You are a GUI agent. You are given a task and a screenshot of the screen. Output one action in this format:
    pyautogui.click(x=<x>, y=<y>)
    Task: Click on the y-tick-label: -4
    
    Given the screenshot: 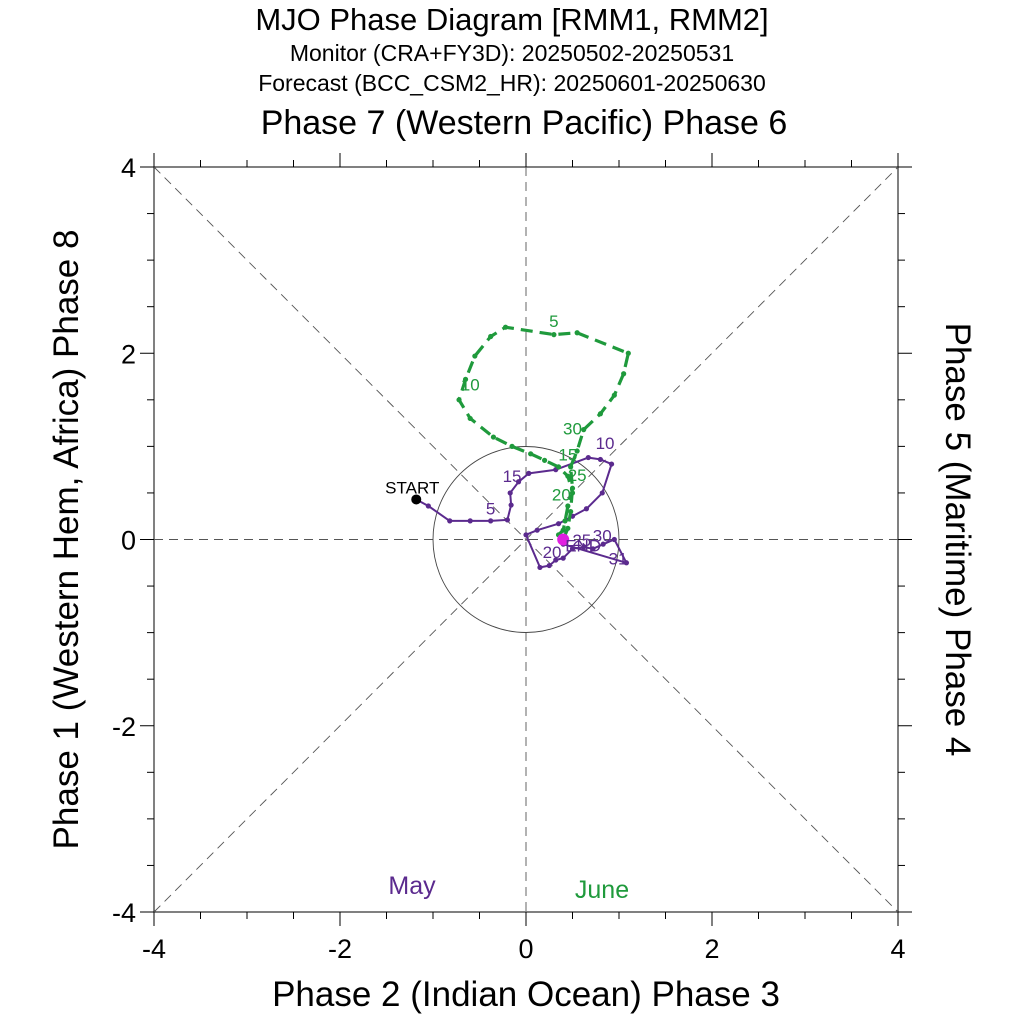 What is the action you would take?
    pyautogui.click(x=124, y=913)
    